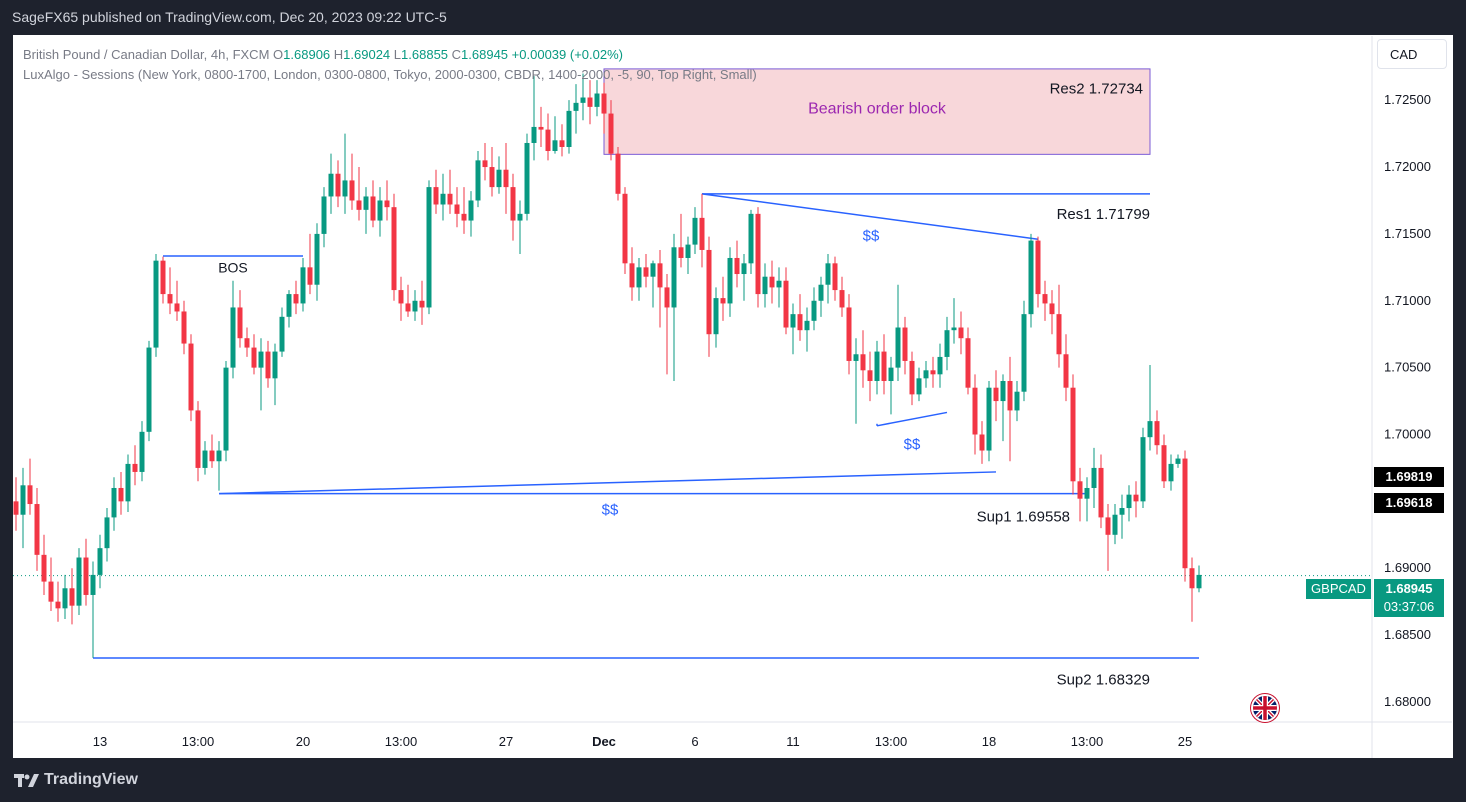 This screenshot has width=1466, height=802. I want to click on res2-label: Res2 1.72734, so click(1096, 89).